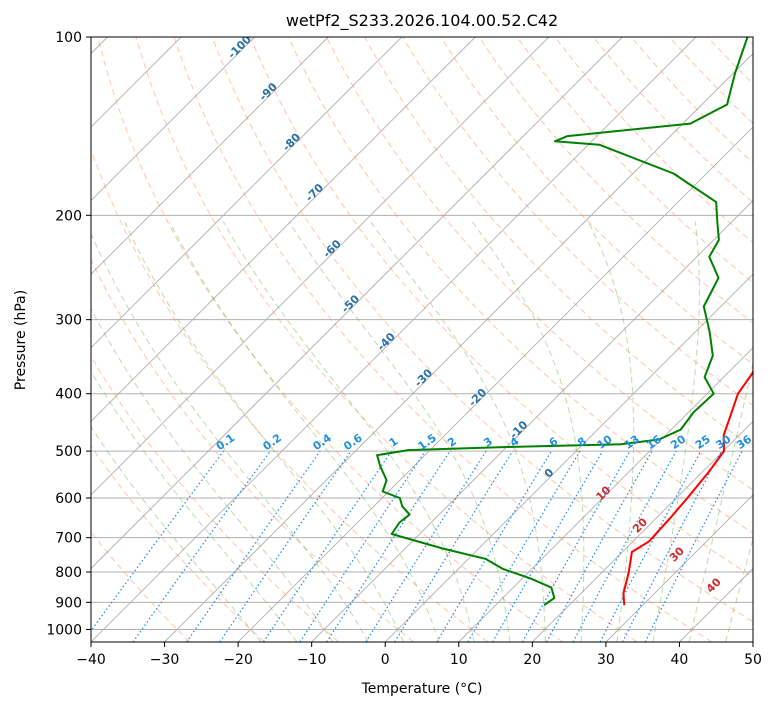 The height and width of the screenshot is (708, 775). Describe the element at coordinates (680, 660) in the screenshot. I see `x-tick-label: 40` at that location.